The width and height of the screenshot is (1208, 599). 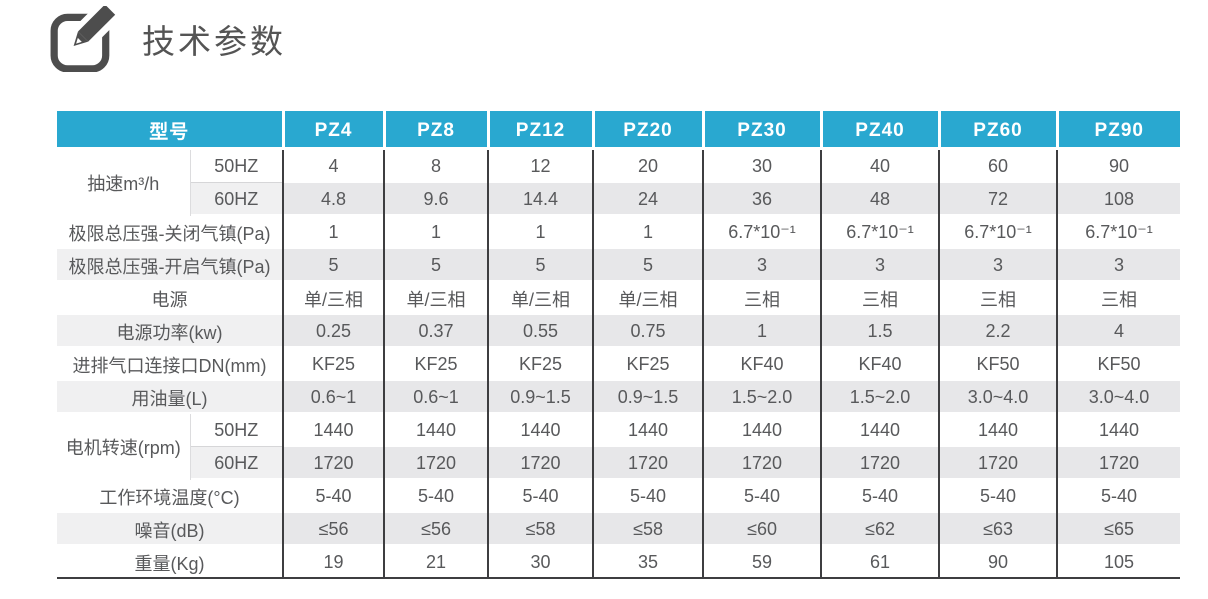 What do you see at coordinates (436, 529) in the screenshot?
I see `cell-pz8-row11: ≤56` at bounding box center [436, 529].